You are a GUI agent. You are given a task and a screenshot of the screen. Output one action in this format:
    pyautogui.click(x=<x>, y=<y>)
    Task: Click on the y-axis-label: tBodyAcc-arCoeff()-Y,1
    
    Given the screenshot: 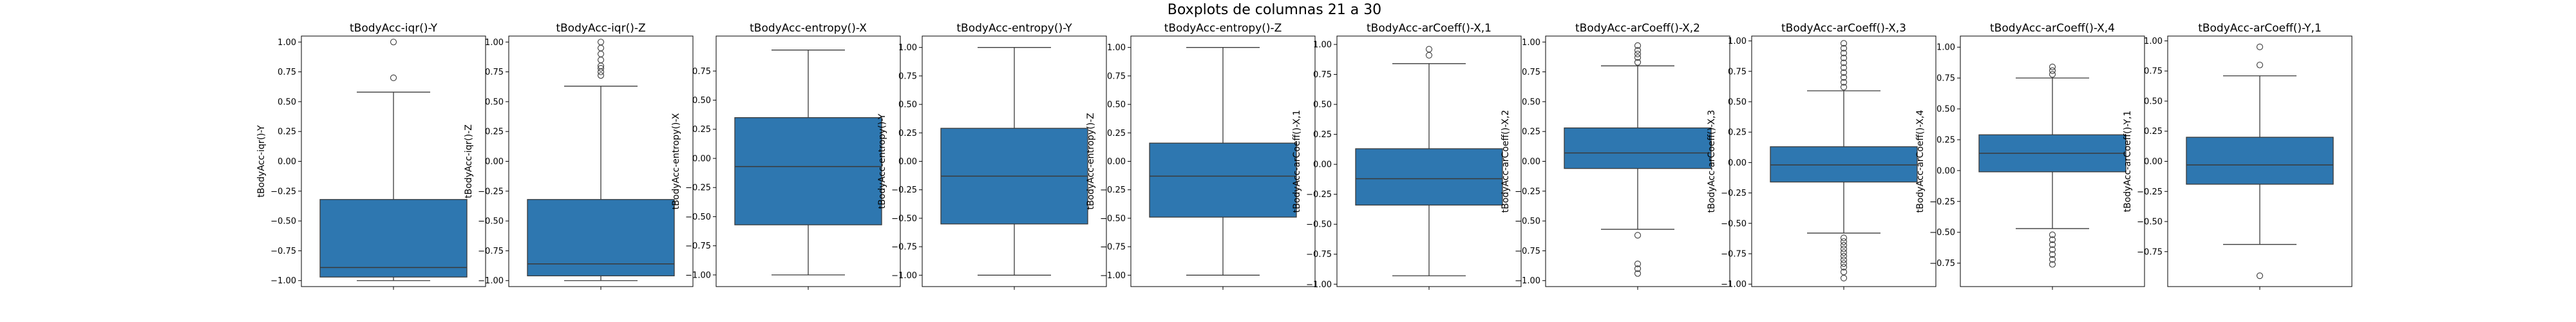 What is the action you would take?
    pyautogui.click(x=2128, y=162)
    